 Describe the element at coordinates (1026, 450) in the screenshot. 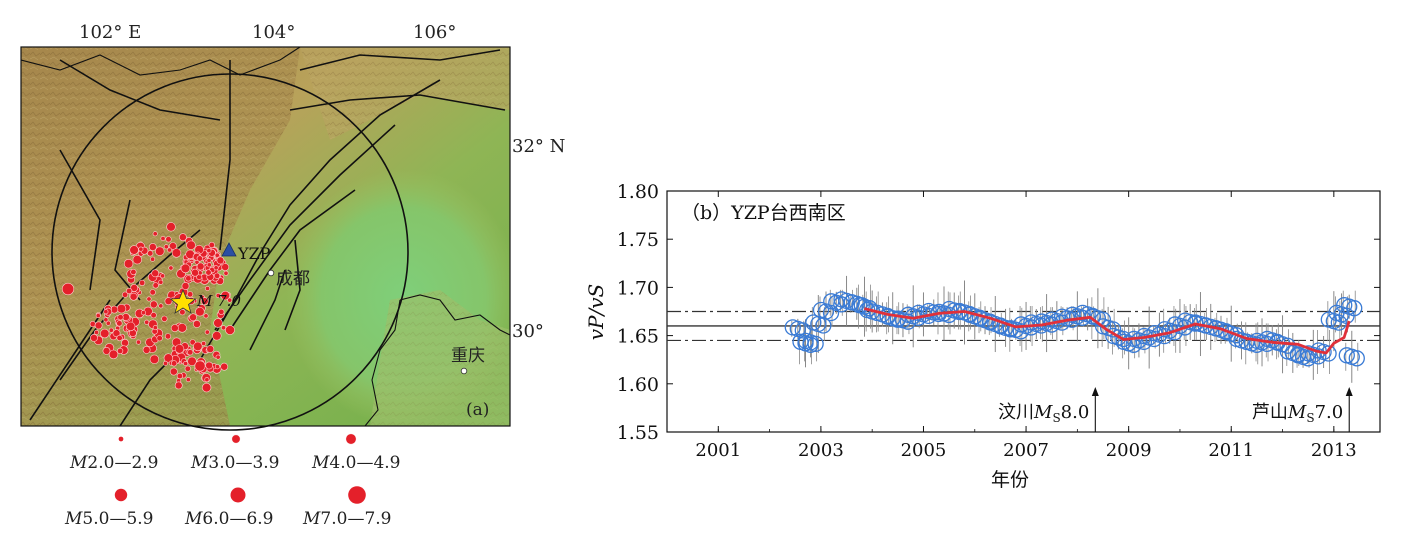

I see `x-tick-label: 2007` at that location.